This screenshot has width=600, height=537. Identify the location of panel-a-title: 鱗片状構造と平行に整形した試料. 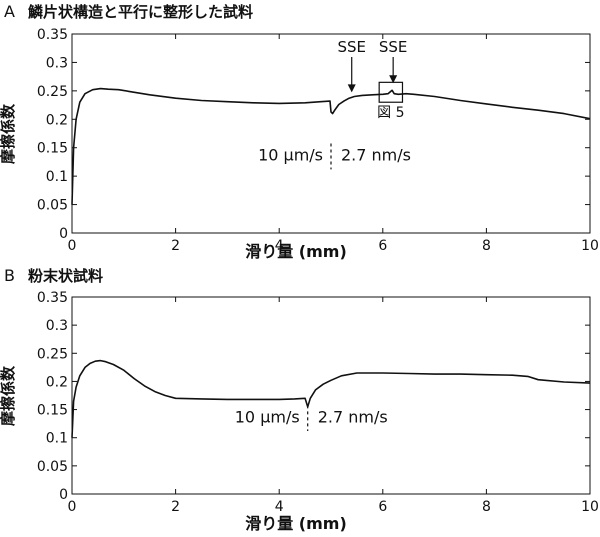
(140, 12).